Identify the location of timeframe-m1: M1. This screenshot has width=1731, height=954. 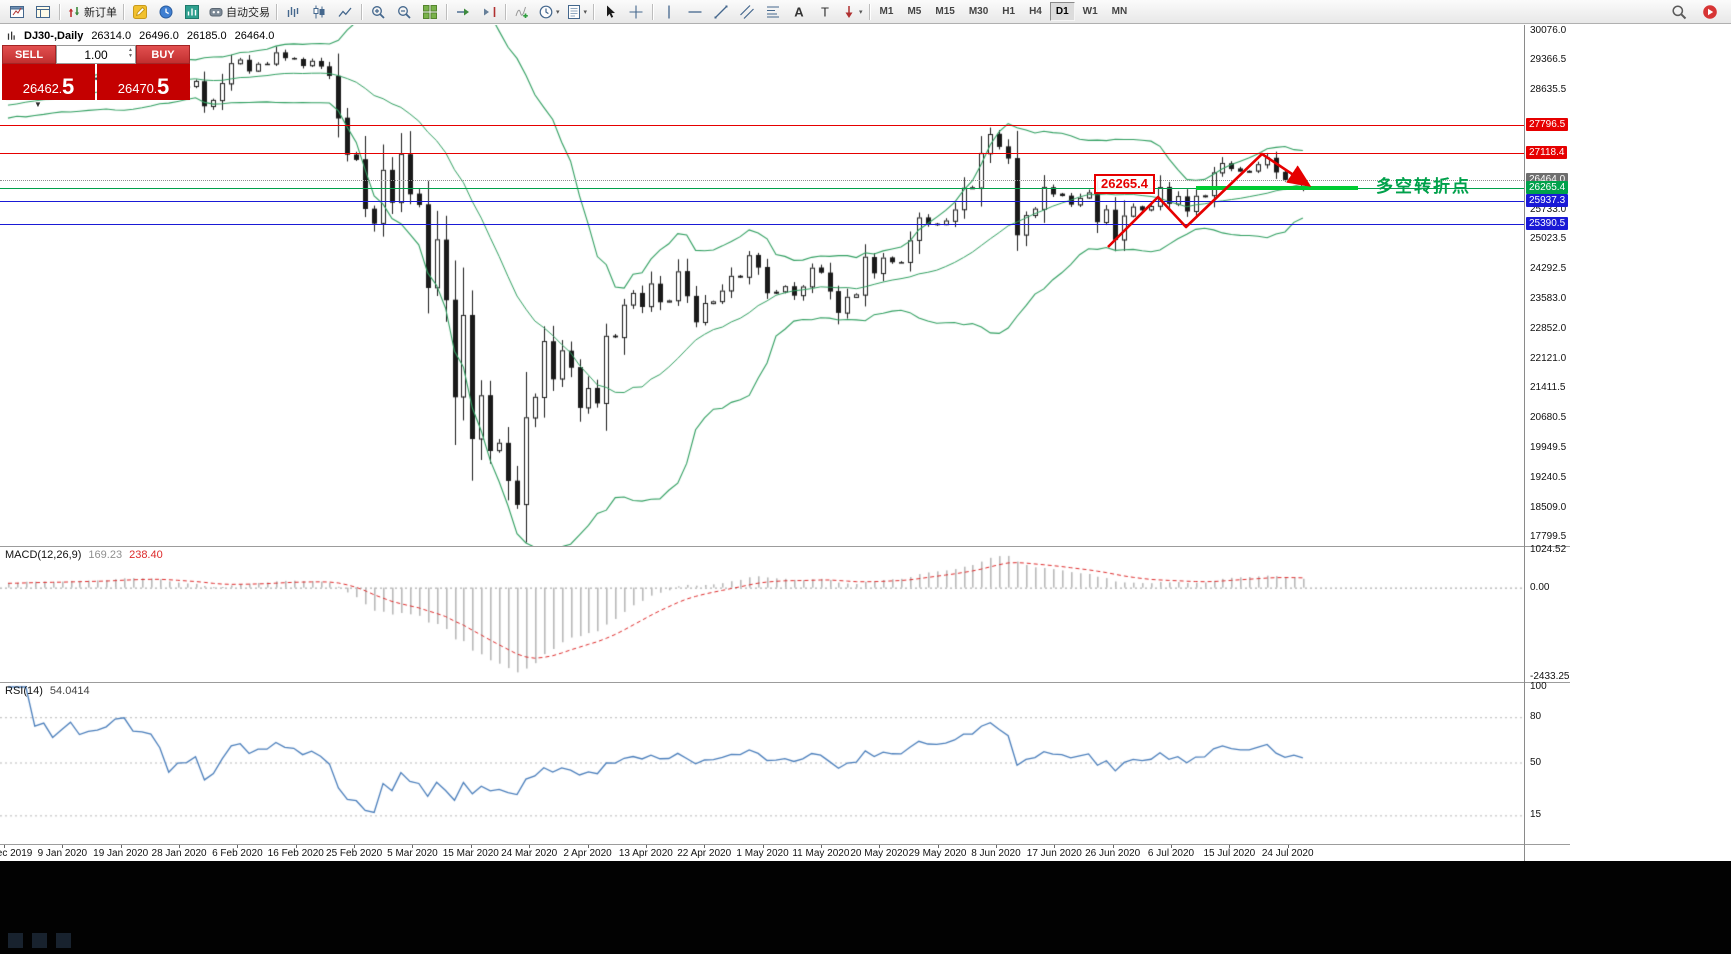
(886, 11).